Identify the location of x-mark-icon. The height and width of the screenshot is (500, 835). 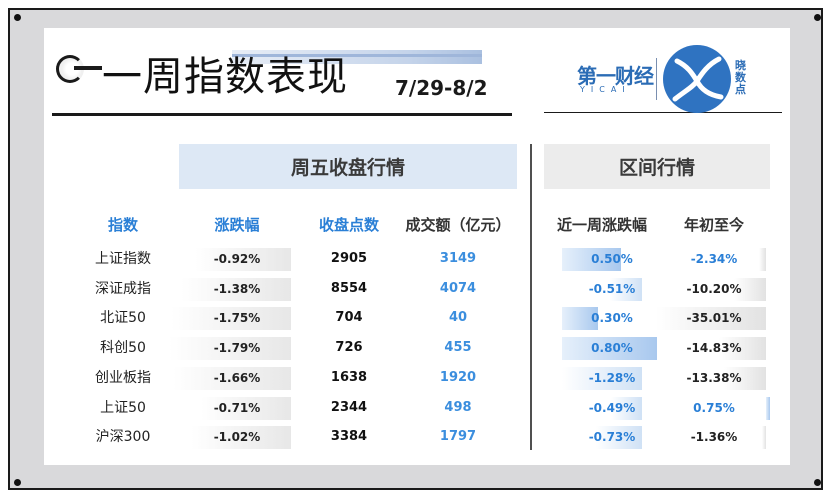
(698, 79).